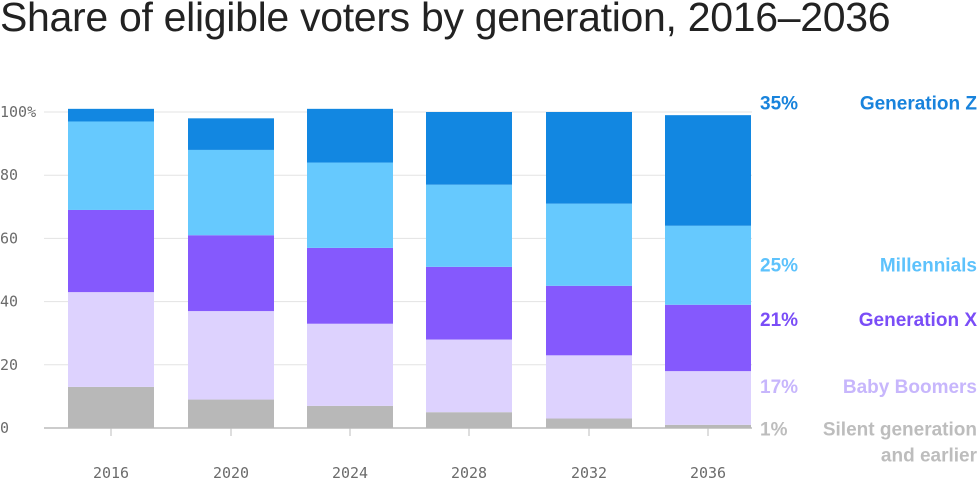 The height and width of the screenshot is (497, 980). Describe the element at coordinates (9, 302) in the screenshot. I see `y-tick-label: 40` at that location.